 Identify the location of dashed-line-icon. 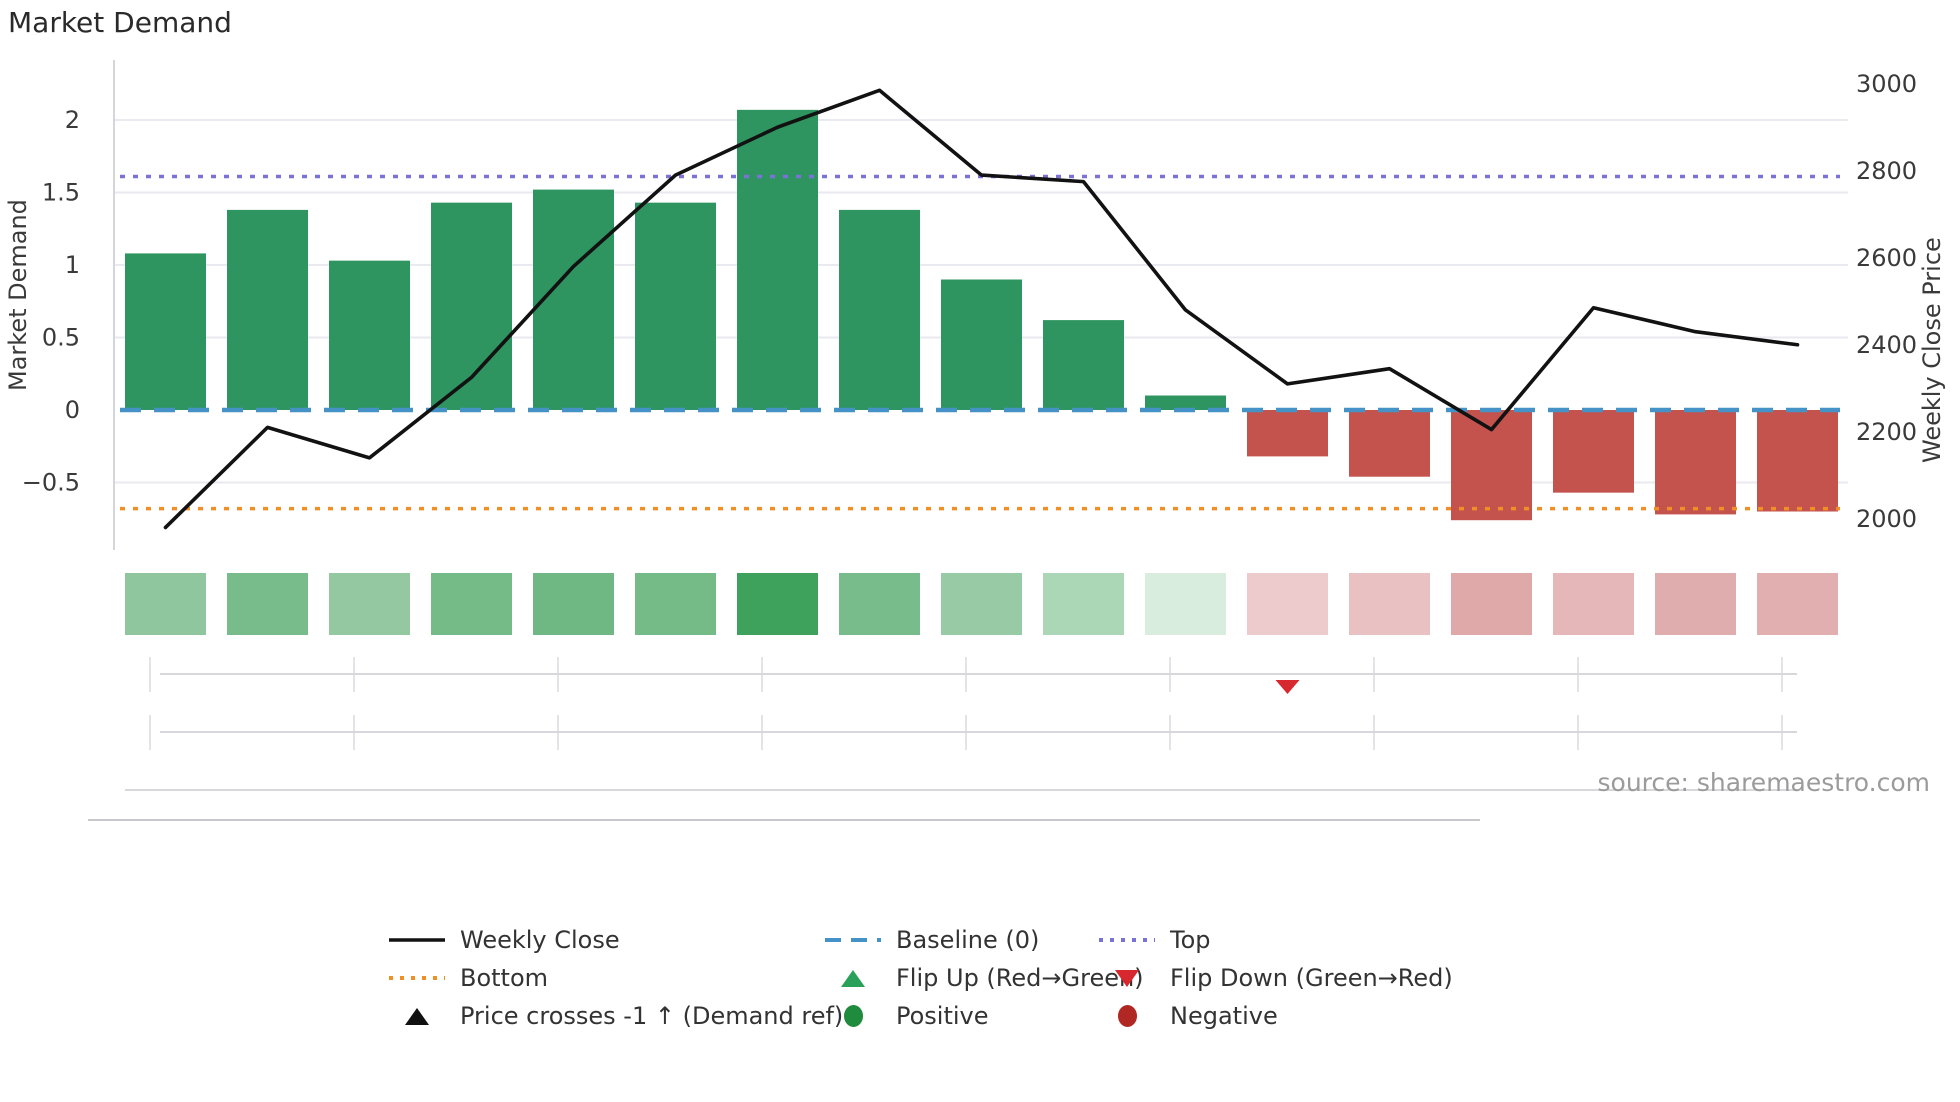
(853, 940).